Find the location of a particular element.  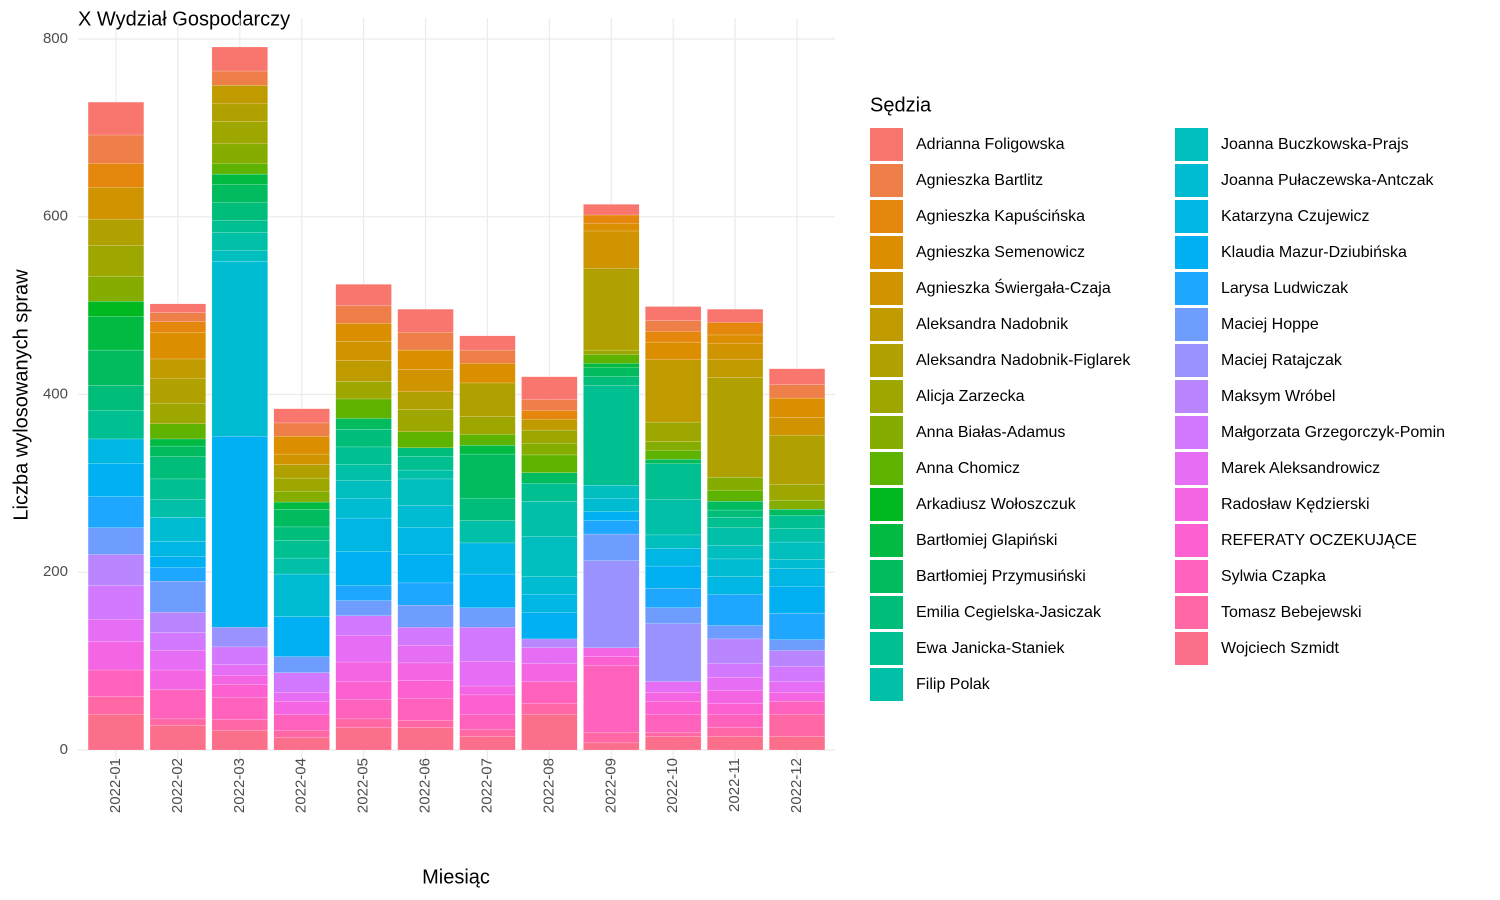

legend-label: Agnieszka Świergała-Czaja is located at coordinates (1013, 287).